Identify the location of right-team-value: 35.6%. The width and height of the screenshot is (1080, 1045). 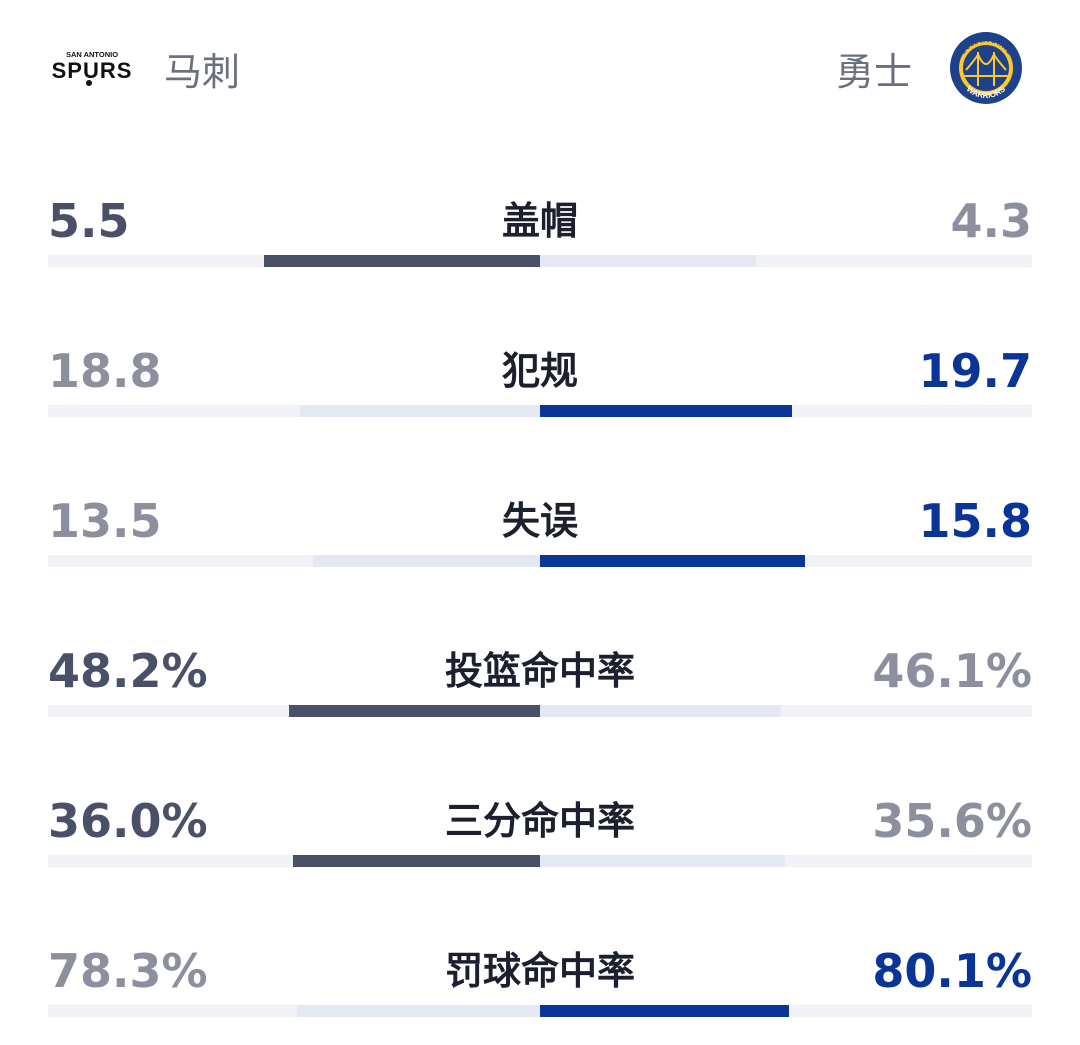
(952, 821).